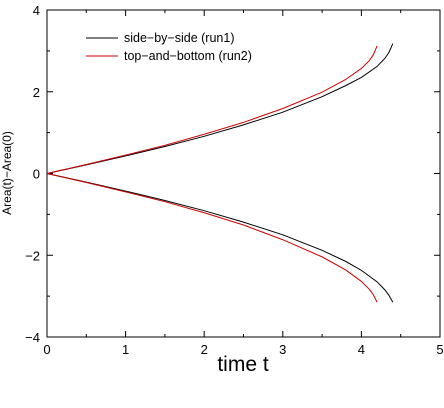 The image size is (444, 408). Describe the element at coordinates (7, 173) in the screenshot. I see `y-axis-title: Area(t)−Area(0)` at that location.